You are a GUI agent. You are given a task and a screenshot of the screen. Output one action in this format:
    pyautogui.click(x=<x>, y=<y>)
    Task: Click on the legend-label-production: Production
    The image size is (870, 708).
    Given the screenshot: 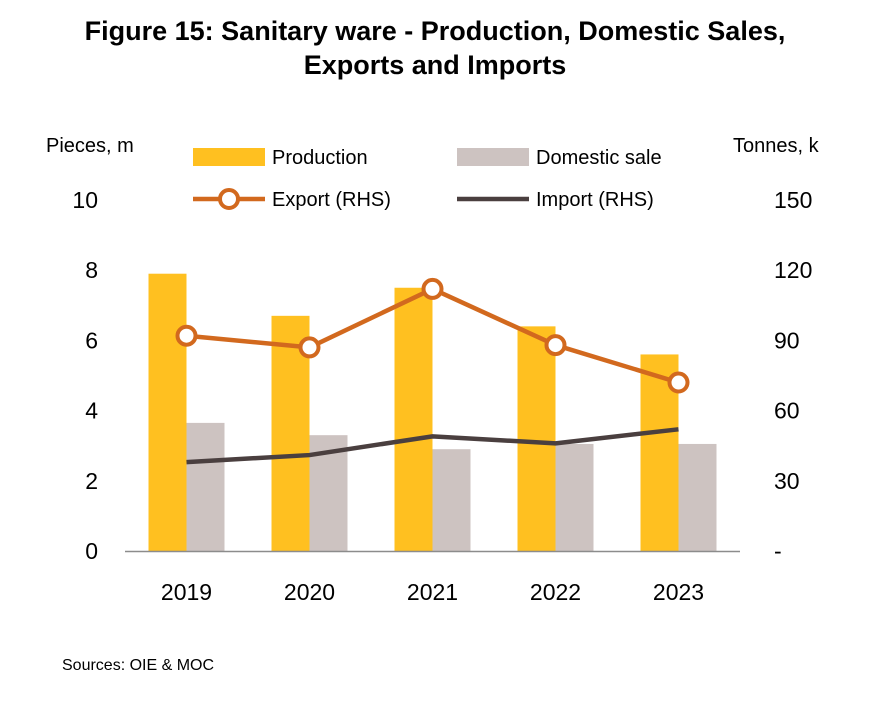 What is the action you would take?
    pyautogui.click(x=320, y=158)
    